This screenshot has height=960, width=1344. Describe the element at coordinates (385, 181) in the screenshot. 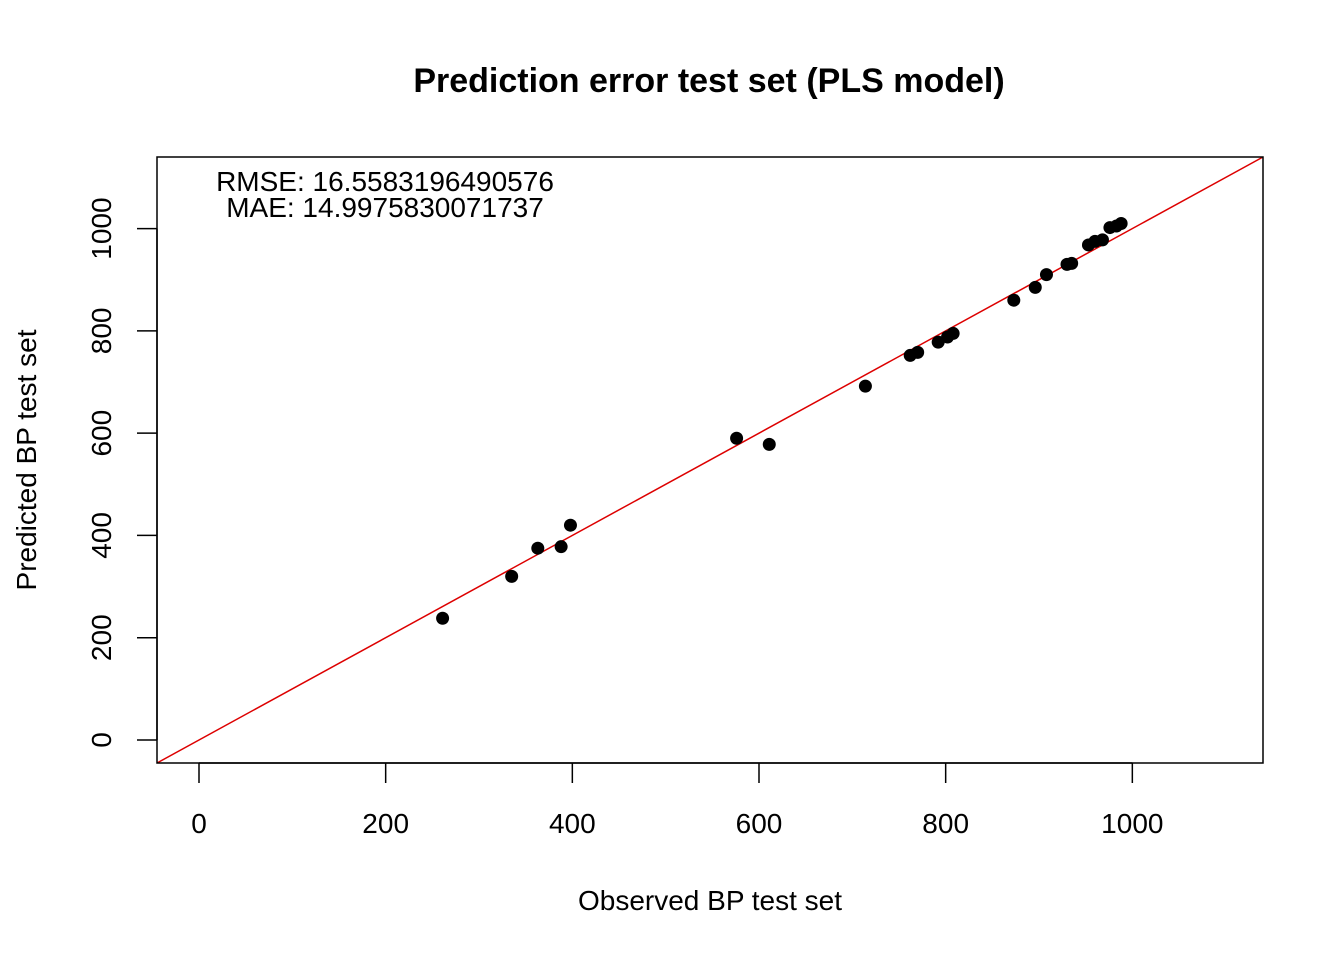

I see `rmse-annotation: RMSE: 16.5583196490576` at that location.